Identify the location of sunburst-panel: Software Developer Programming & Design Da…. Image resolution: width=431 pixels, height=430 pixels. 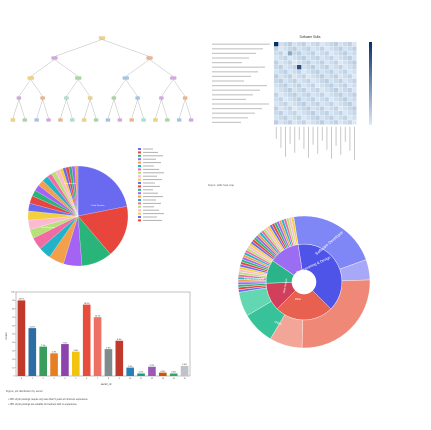
(304, 282).